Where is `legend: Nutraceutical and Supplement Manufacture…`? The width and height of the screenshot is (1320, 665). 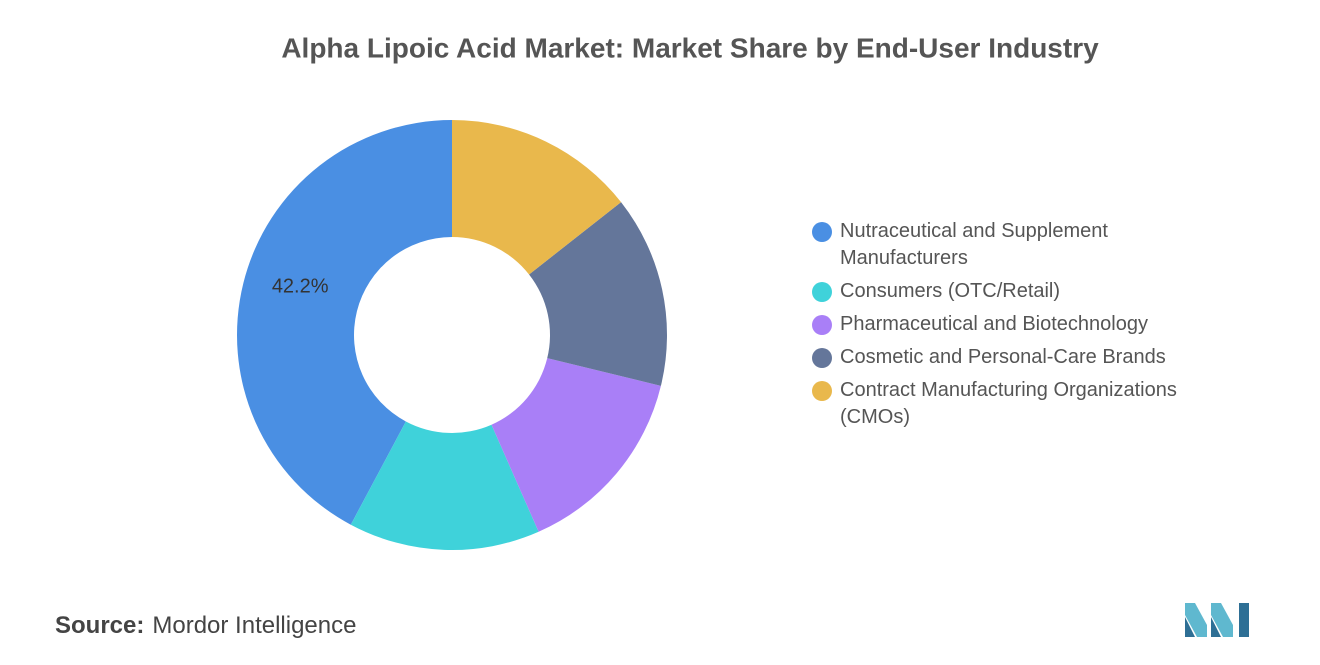
legend: Nutraceutical and Supplement Manufacture… is located at coordinates (1022, 327).